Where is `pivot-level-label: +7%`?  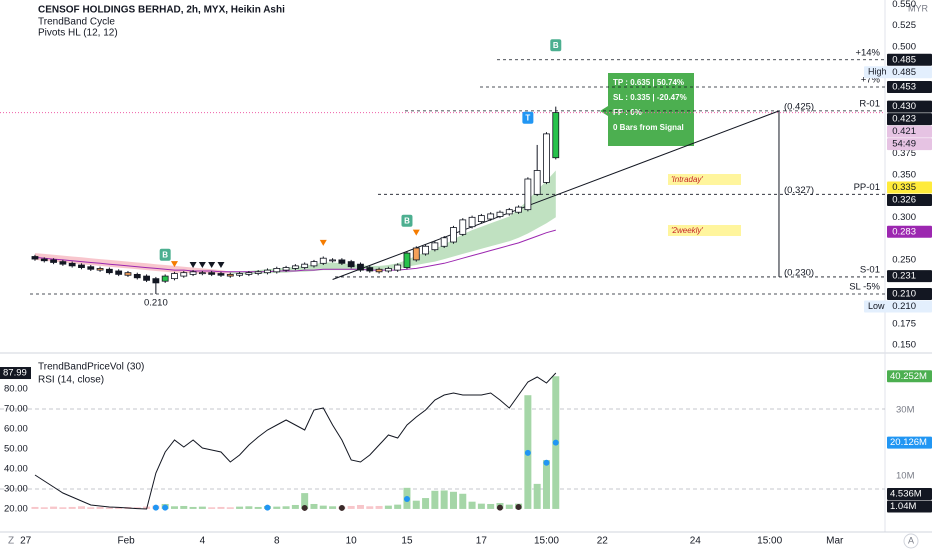
pivot-level-label: +7% is located at coordinates (871, 80).